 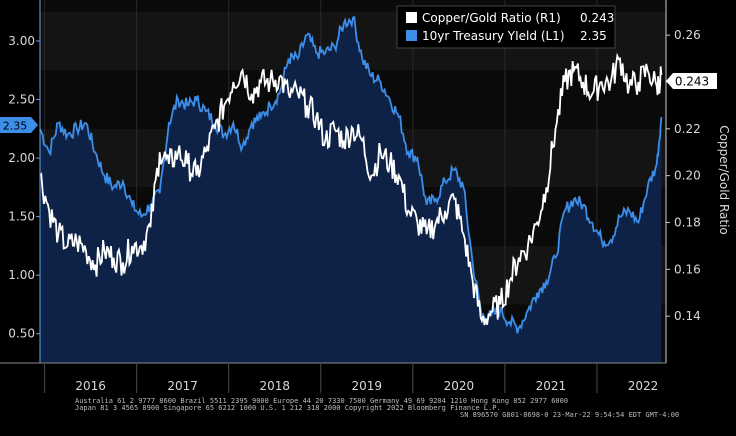 I want to click on left-tick-label: 1.50, so click(x=21, y=217).